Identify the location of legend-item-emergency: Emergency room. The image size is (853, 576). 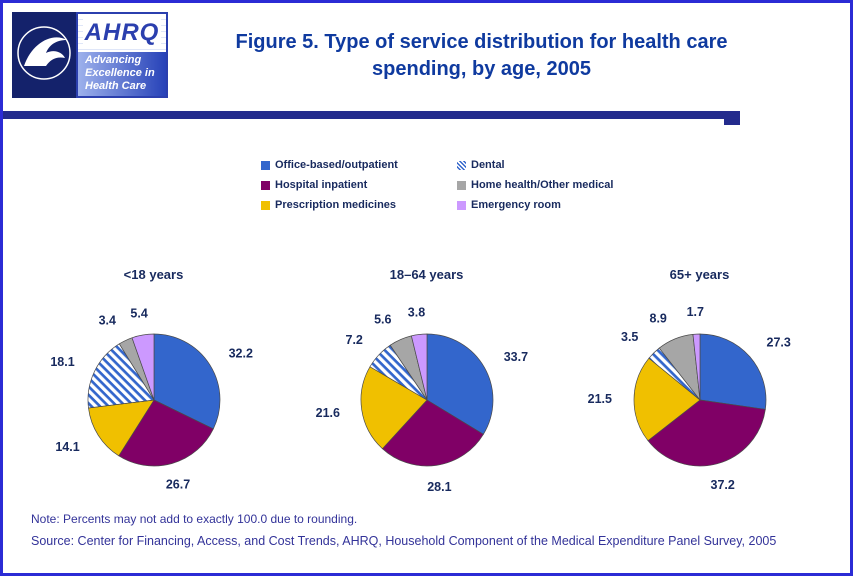
(555, 205).